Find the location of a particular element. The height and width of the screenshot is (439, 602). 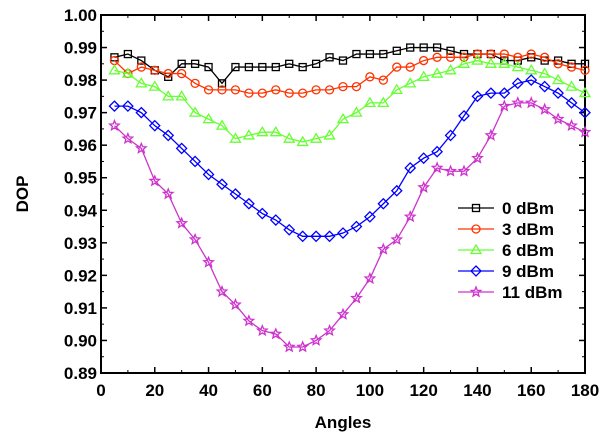

series-0-dbm is located at coordinates (350, 65).